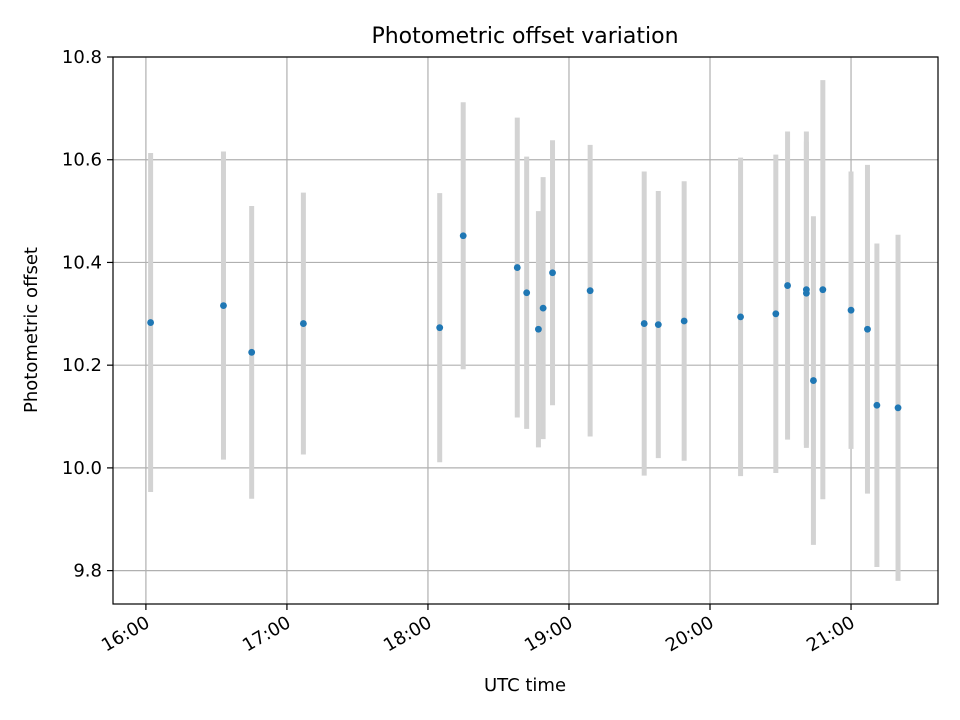 The width and height of the screenshot is (960, 720). Describe the element at coordinates (524, 36) in the screenshot. I see `chart-title: Photometric offset variation` at that location.